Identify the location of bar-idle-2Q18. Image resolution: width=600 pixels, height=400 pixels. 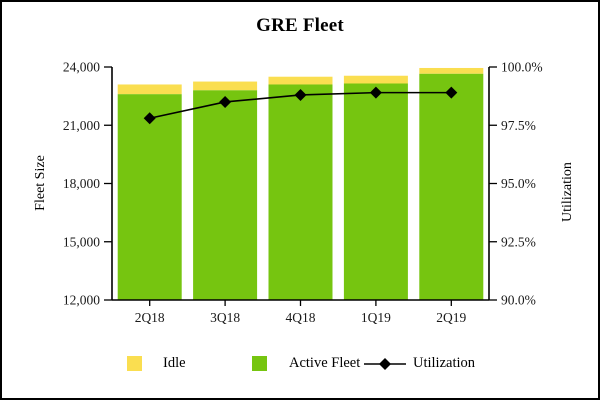
(149, 89).